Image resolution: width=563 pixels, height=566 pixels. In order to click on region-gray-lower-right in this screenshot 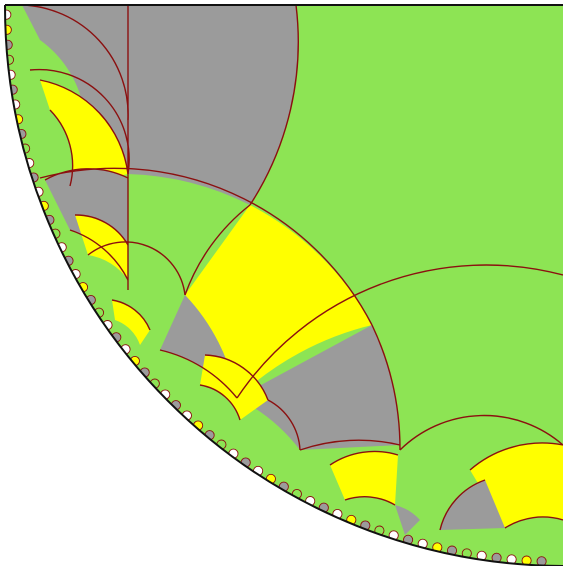, I will do `click(472, 505)`.